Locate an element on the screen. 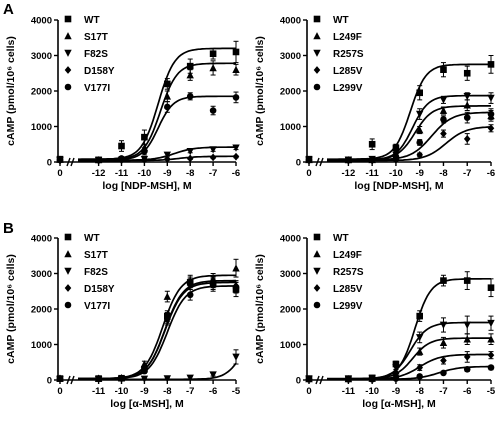 This screenshot has width=501, height=424. y-tick-label: 0 is located at coordinates (298, 381).